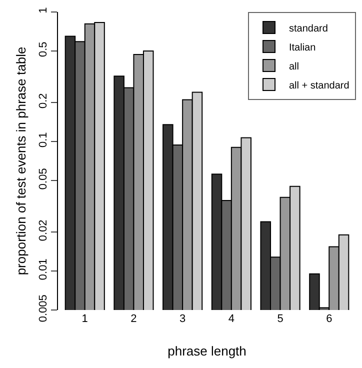 The width and height of the screenshot is (362, 368). Describe the element at coordinates (85, 319) in the screenshot. I see `x-tick-label: 1` at that location.